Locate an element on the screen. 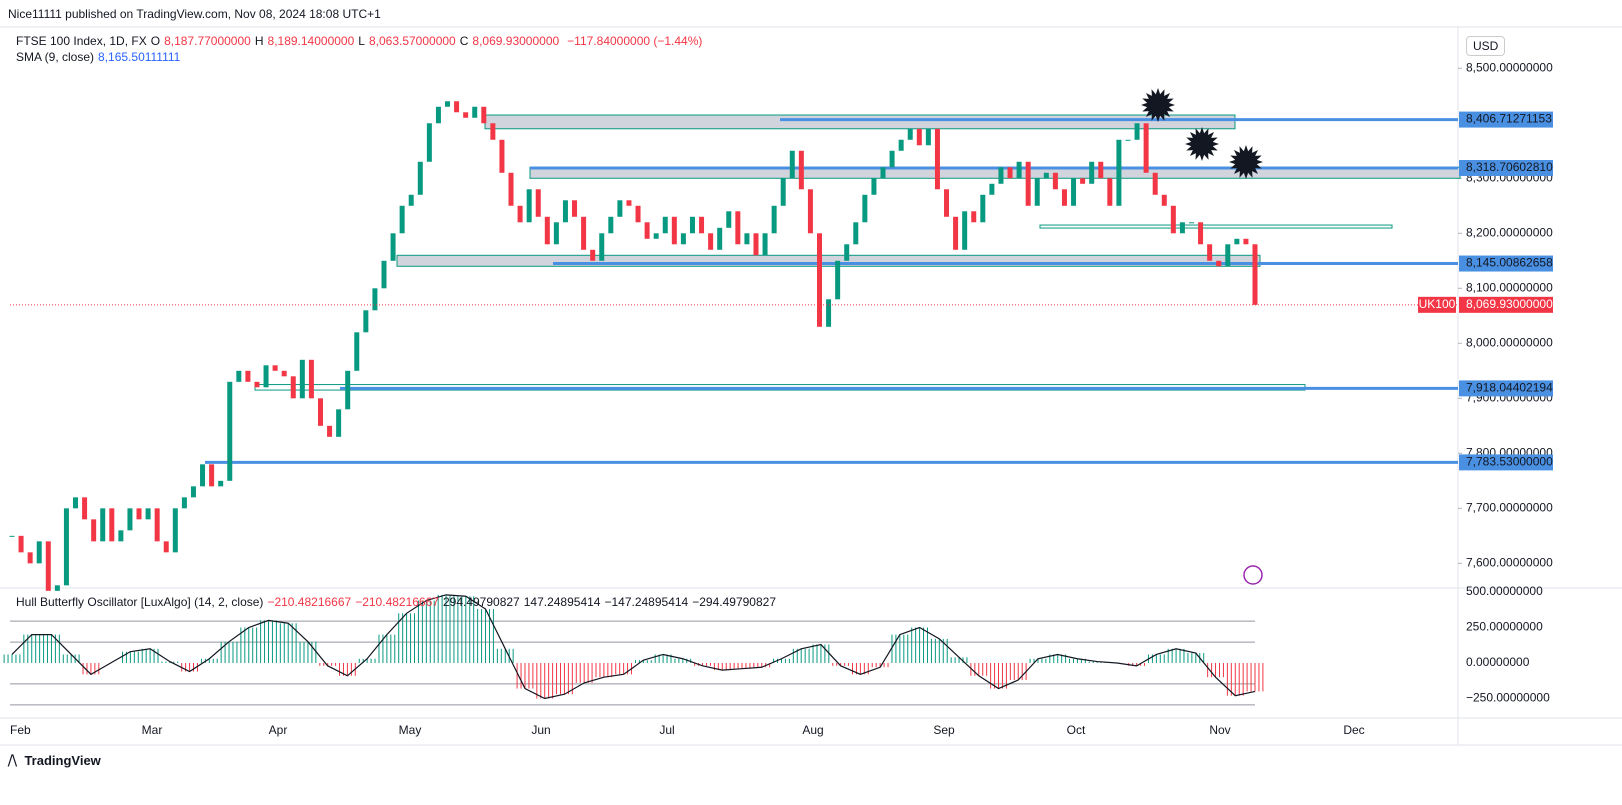  osc-value: −147.24895414 is located at coordinates (646, 602).